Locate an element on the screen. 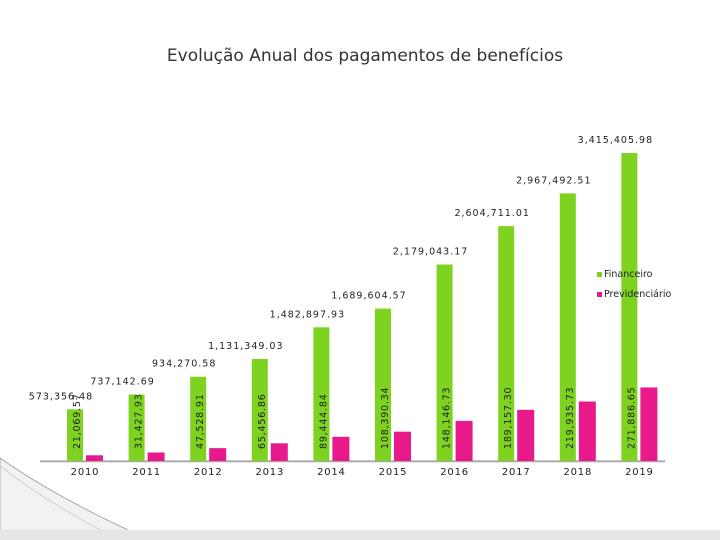 The width and height of the screenshot is (720, 540). data-label-previdenciario-2011: 31,427.93 is located at coordinates (139, 421).